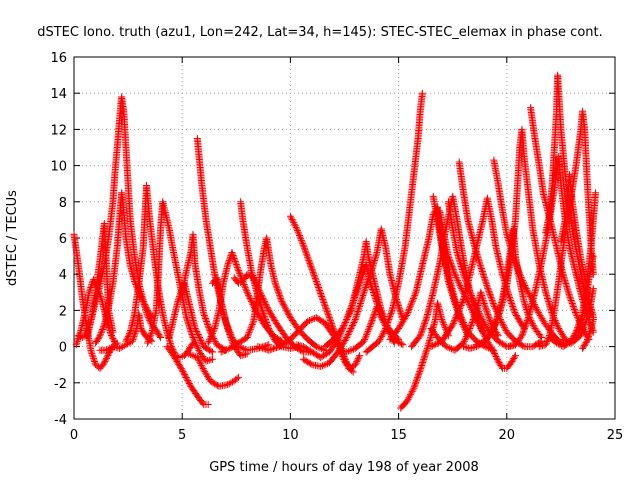 This screenshot has width=640, height=485. What do you see at coordinates (398, 435) in the screenshot?
I see `x-tick-label: 15` at bounding box center [398, 435].